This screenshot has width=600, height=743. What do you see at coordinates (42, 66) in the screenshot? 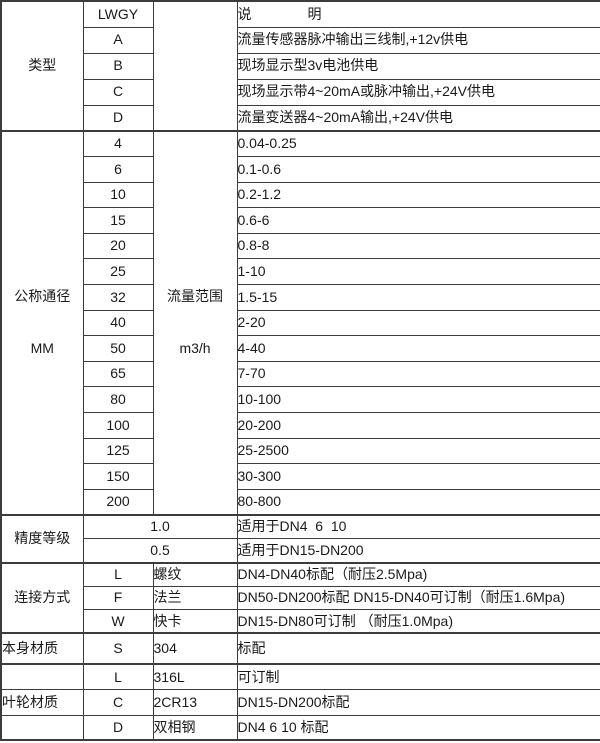
I see `type-section-label: 类型` at bounding box center [42, 66].